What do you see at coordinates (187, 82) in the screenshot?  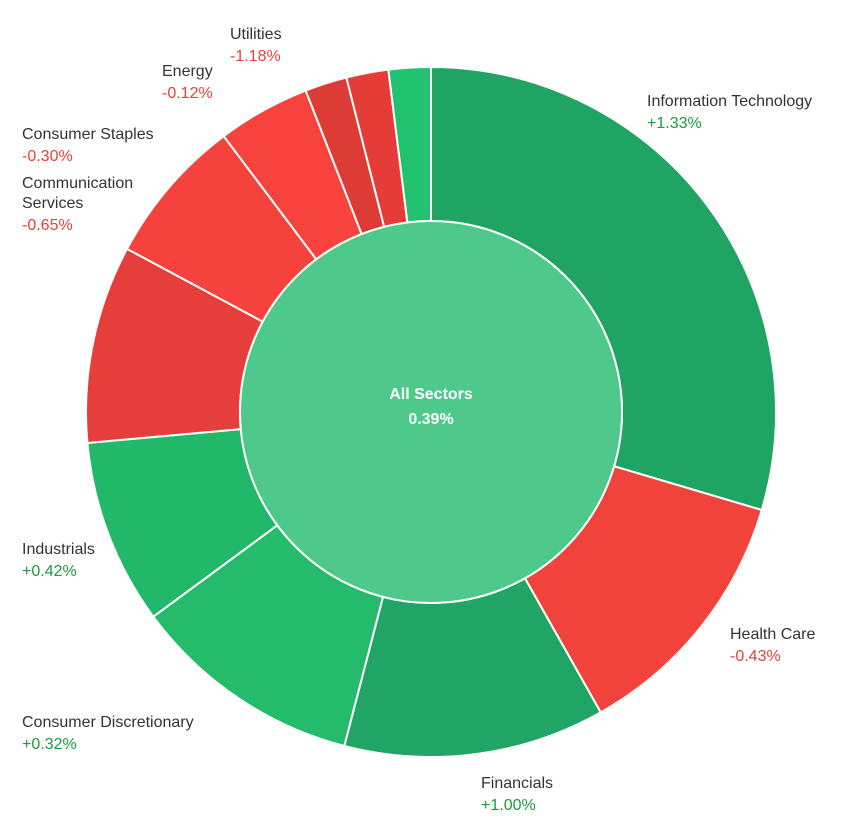 I see `label-energy: Energy -0.12%` at bounding box center [187, 82].